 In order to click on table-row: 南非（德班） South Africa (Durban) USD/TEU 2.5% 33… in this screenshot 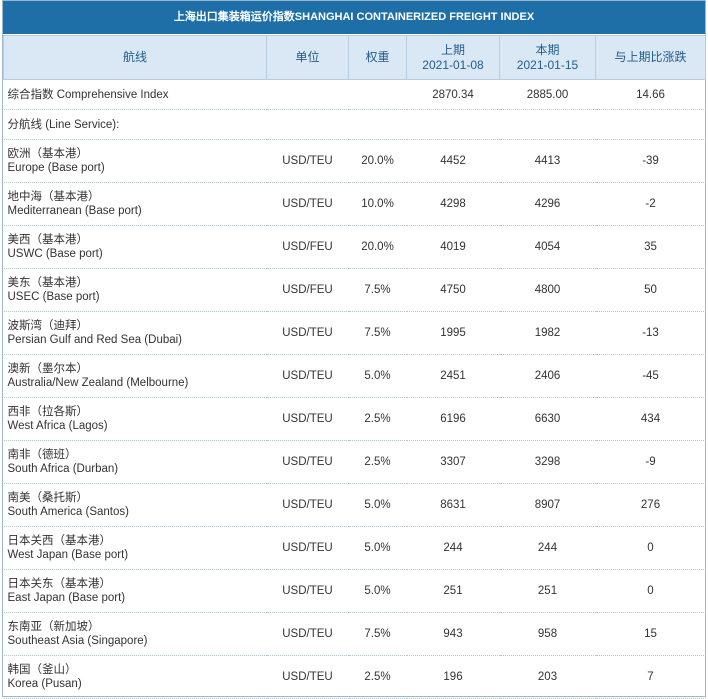, I will do `click(354, 462)`.